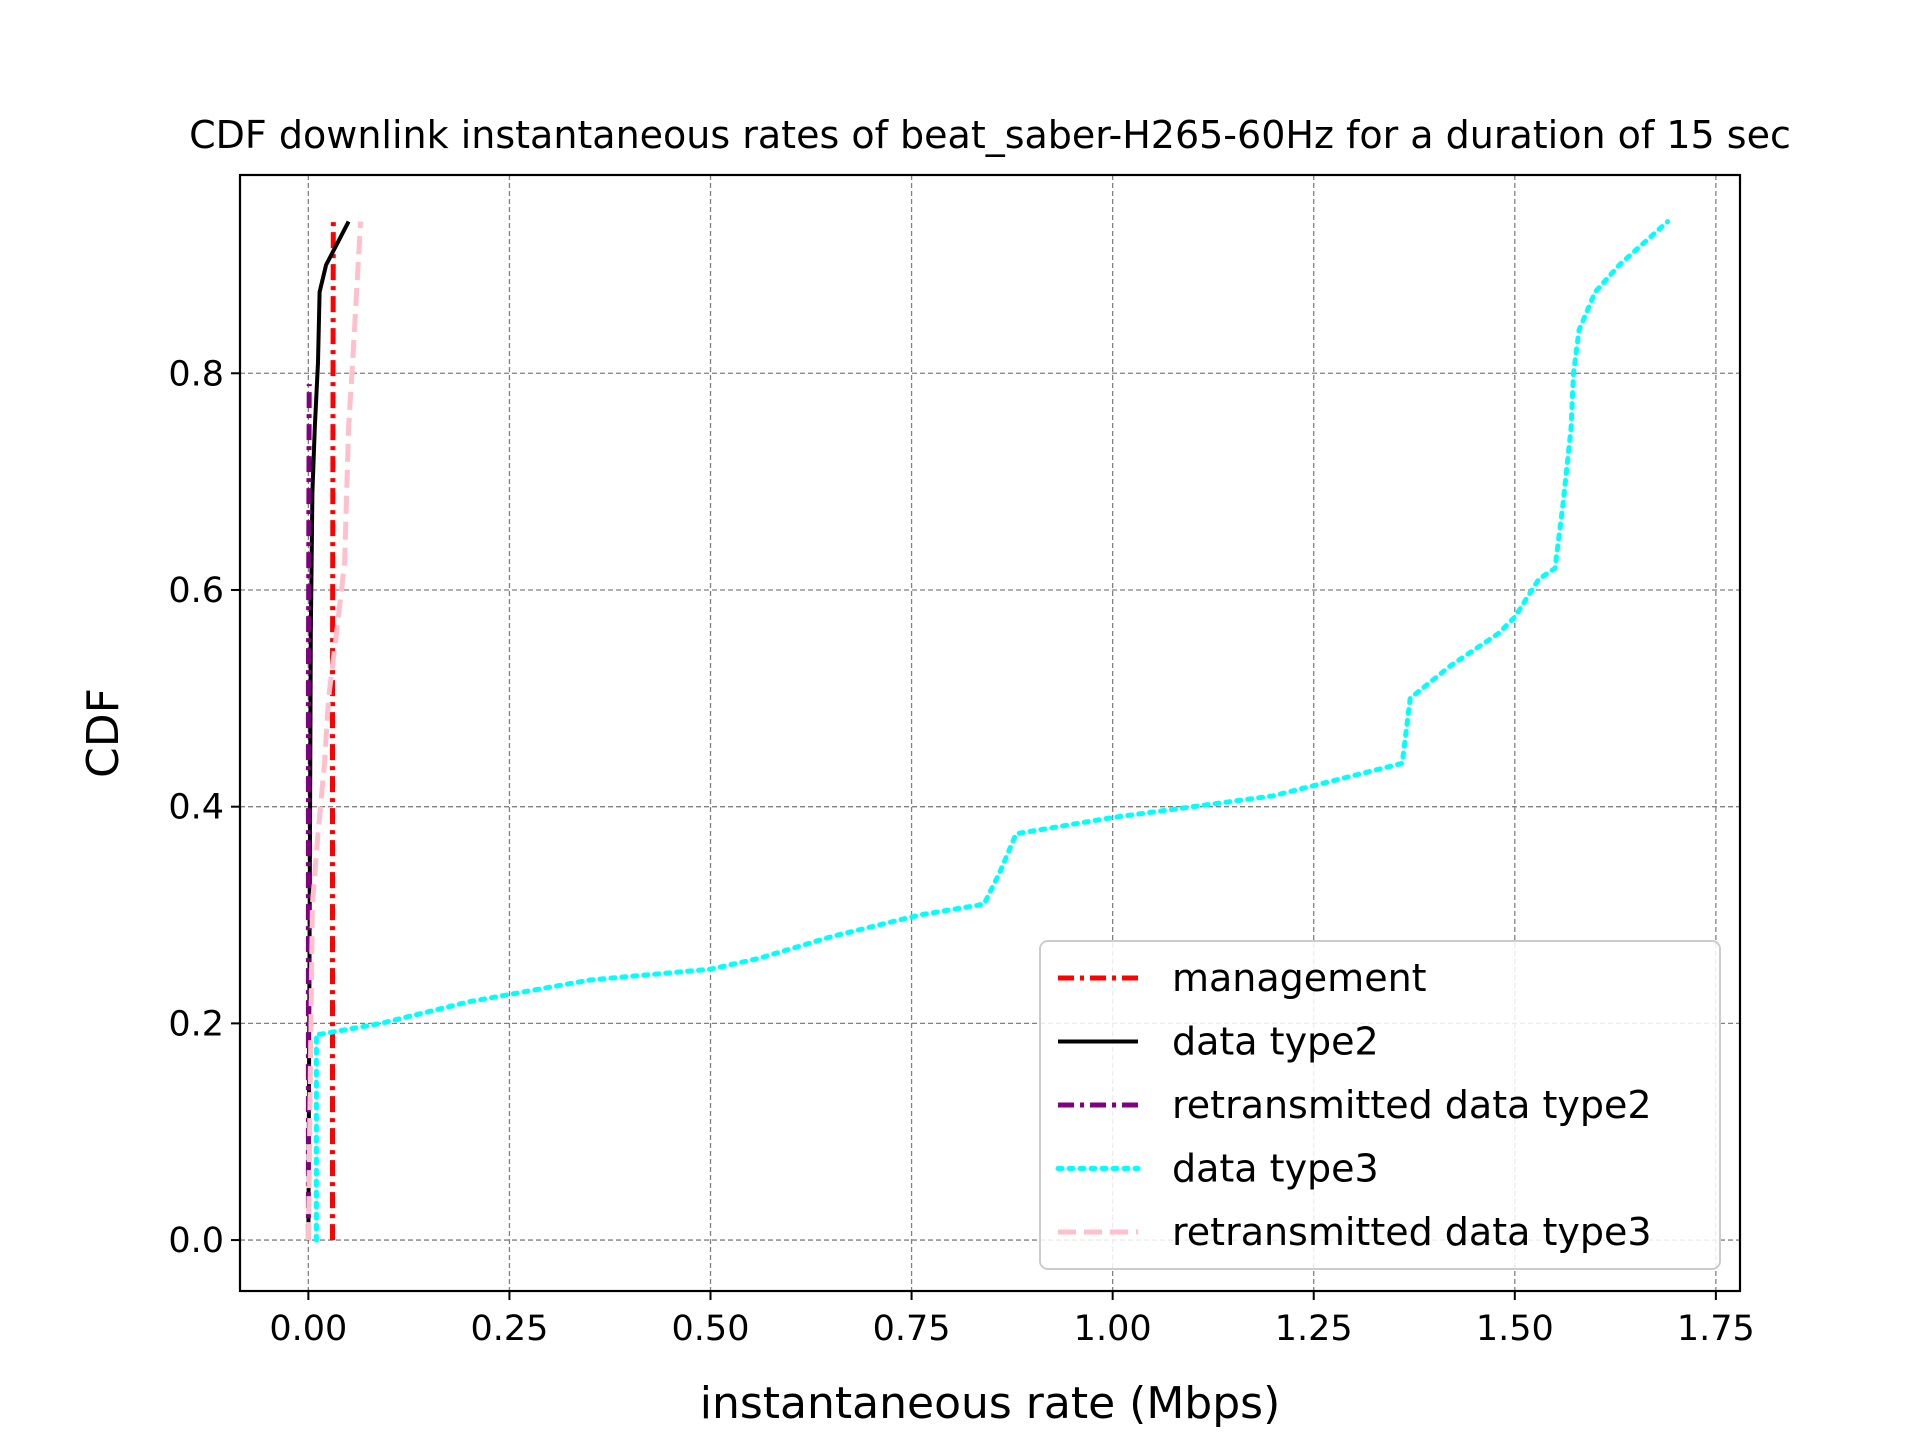 Image resolution: width=1920 pixels, height=1440 pixels. What do you see at coordinates (196, 1241) in the screenshot?
I see `y-tick-label: 0.0` at bounding box center [196, 1241].